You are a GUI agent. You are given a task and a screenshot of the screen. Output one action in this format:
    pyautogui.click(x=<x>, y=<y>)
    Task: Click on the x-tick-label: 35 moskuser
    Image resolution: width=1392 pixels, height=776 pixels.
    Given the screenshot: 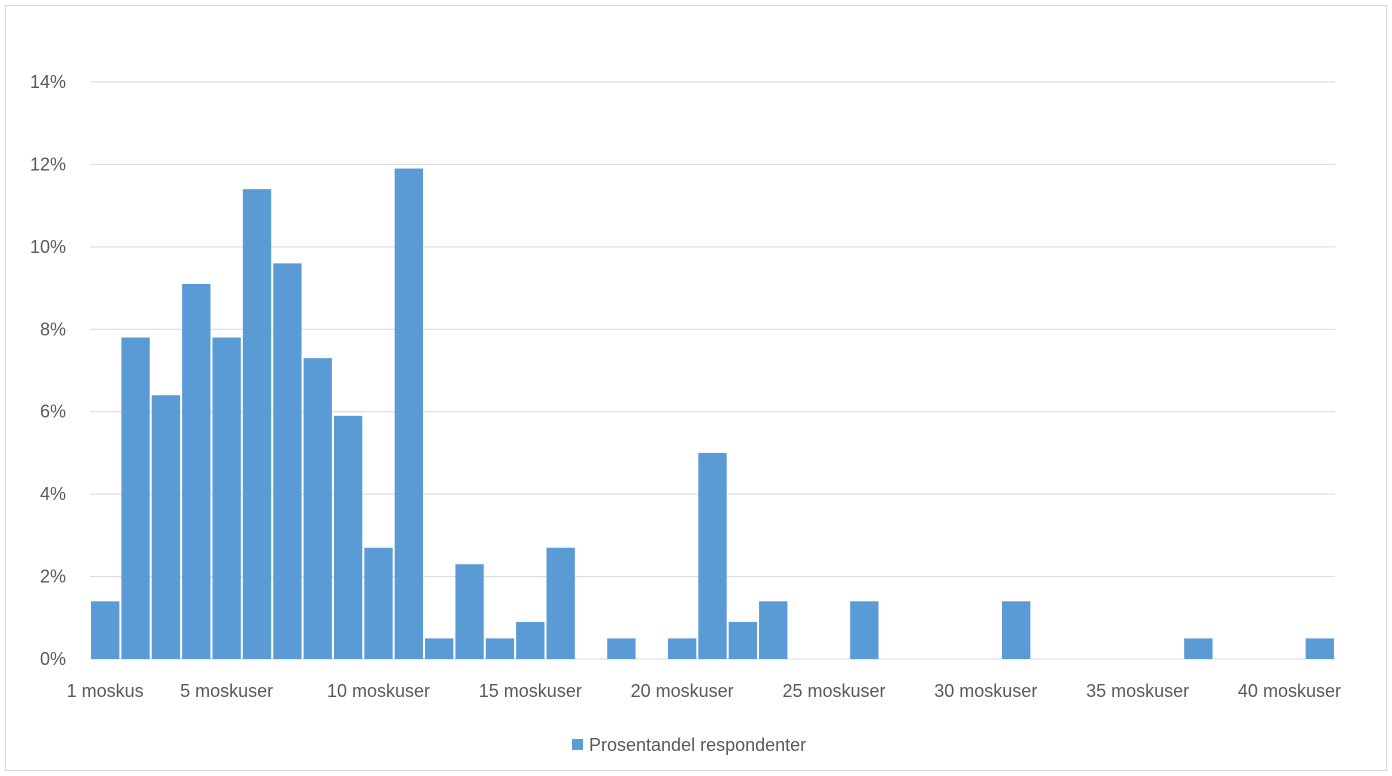 What is the action you would take?
    pyautogui.click(x=1137, y=691)
    